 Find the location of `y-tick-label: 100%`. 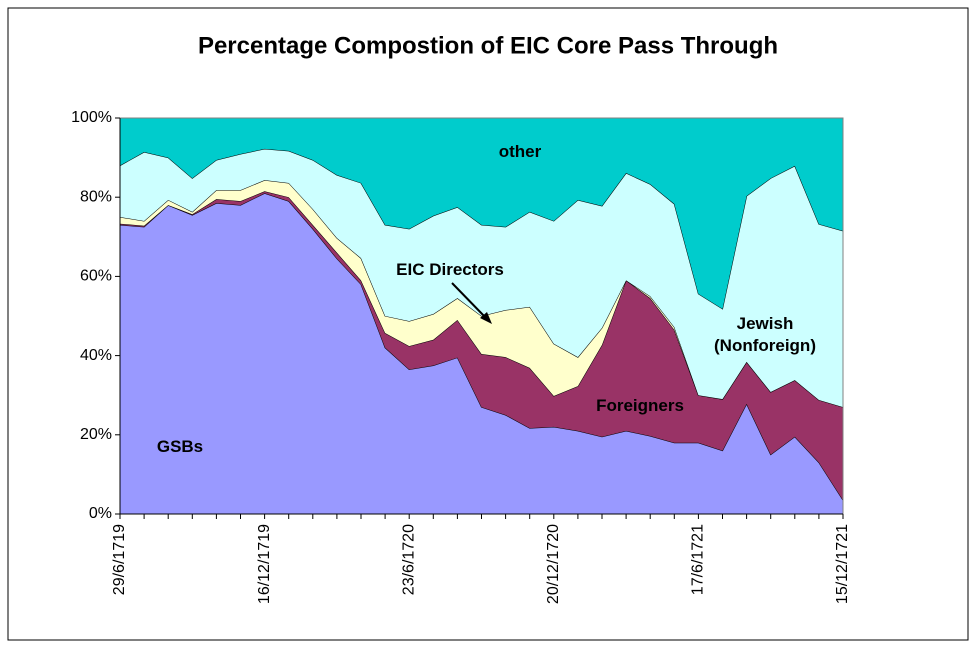

y-tick-label: 100% is located at coordinates (91, 117).